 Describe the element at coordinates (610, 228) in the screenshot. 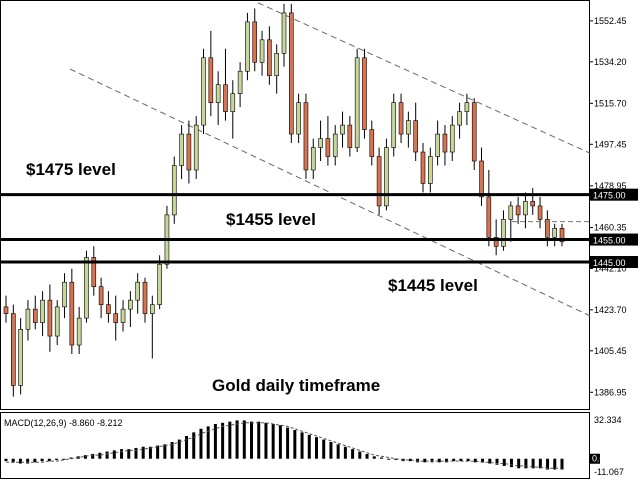

I see `price-tick-label: 1460.35` at that location.